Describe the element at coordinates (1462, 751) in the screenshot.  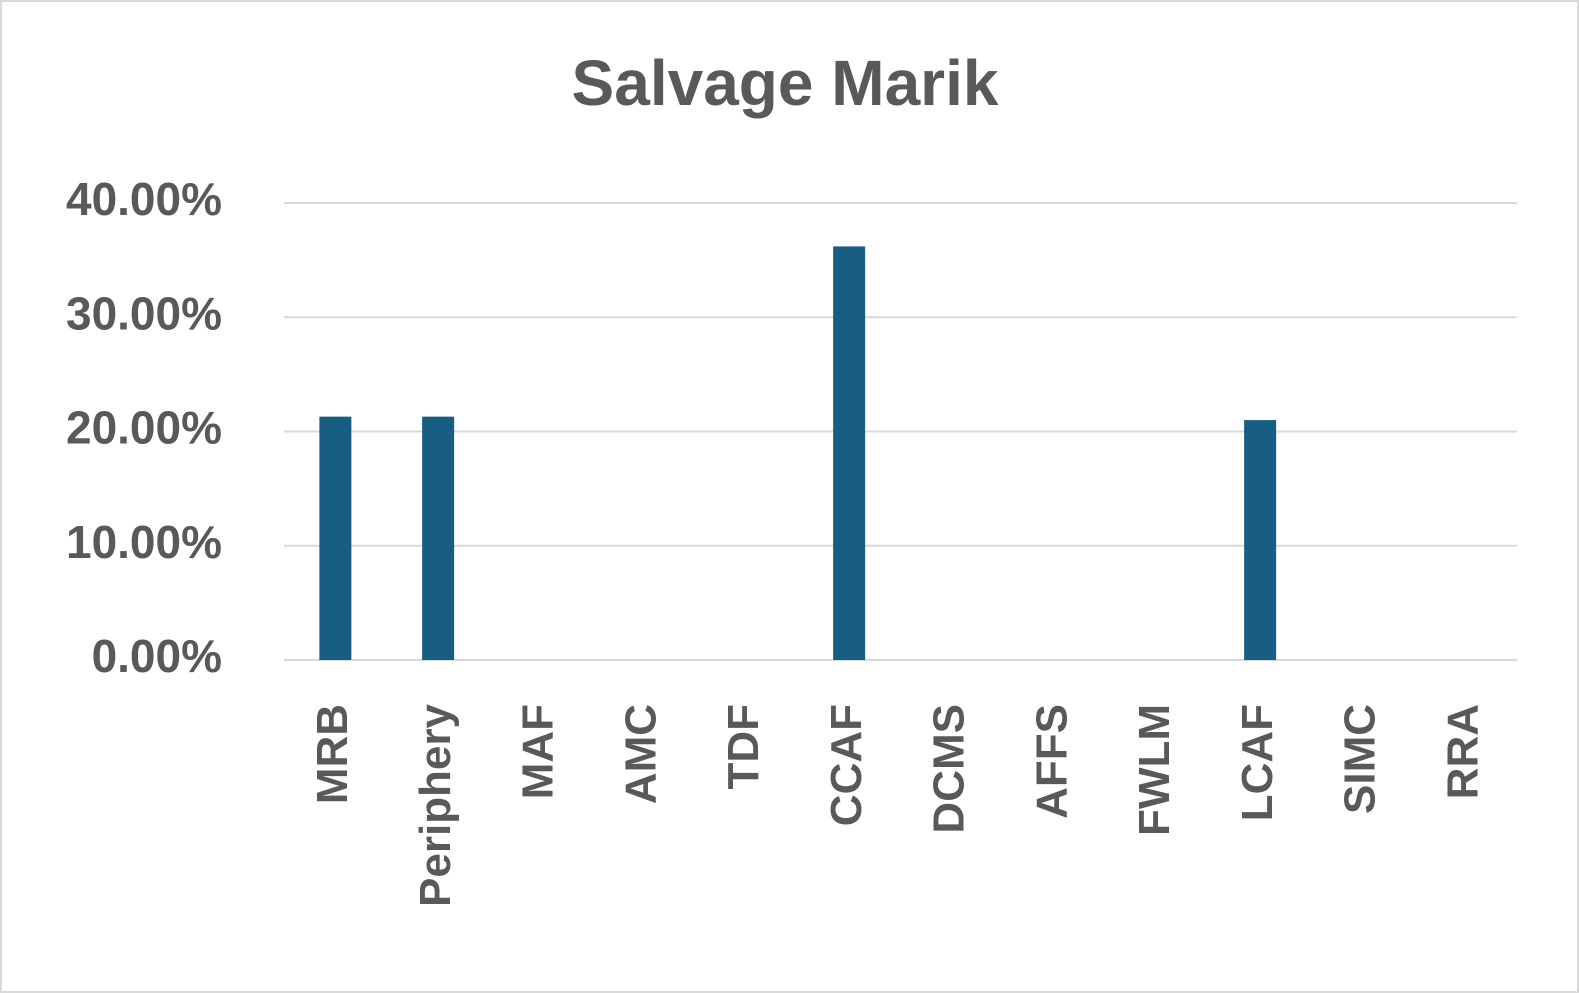
I see `x-tick-label: RRA` at that location.